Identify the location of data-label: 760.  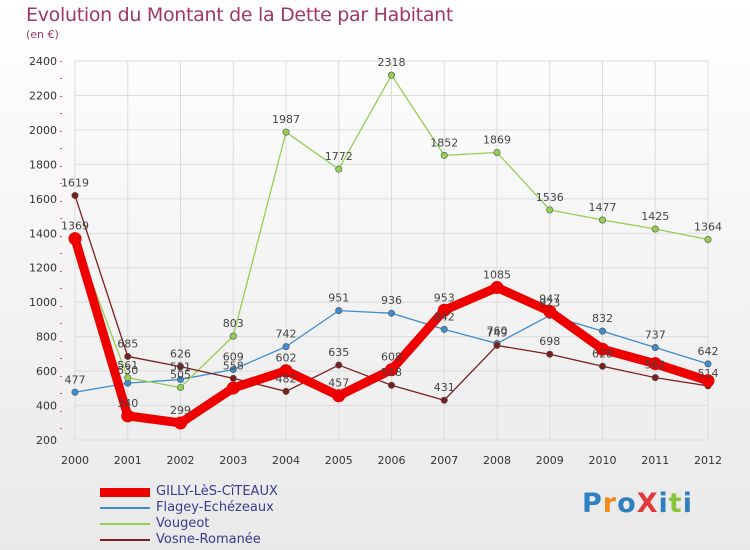
(497, 331).